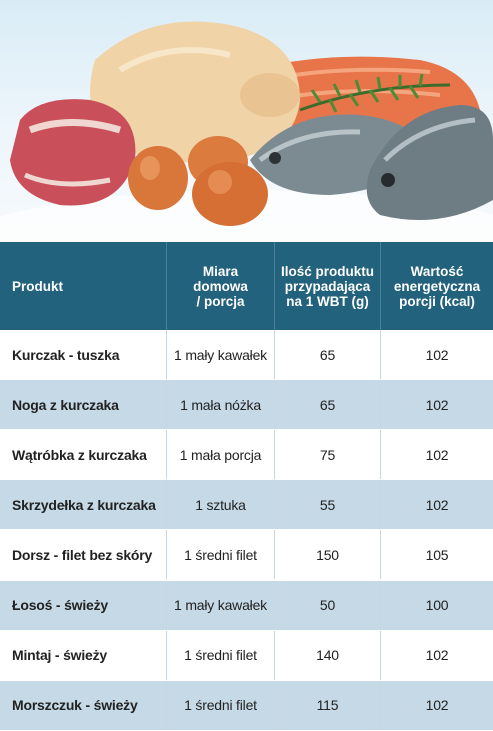  I want to click on table-row: Mintaj - świeży 1 średni filet 140 102, so click(246, 655).